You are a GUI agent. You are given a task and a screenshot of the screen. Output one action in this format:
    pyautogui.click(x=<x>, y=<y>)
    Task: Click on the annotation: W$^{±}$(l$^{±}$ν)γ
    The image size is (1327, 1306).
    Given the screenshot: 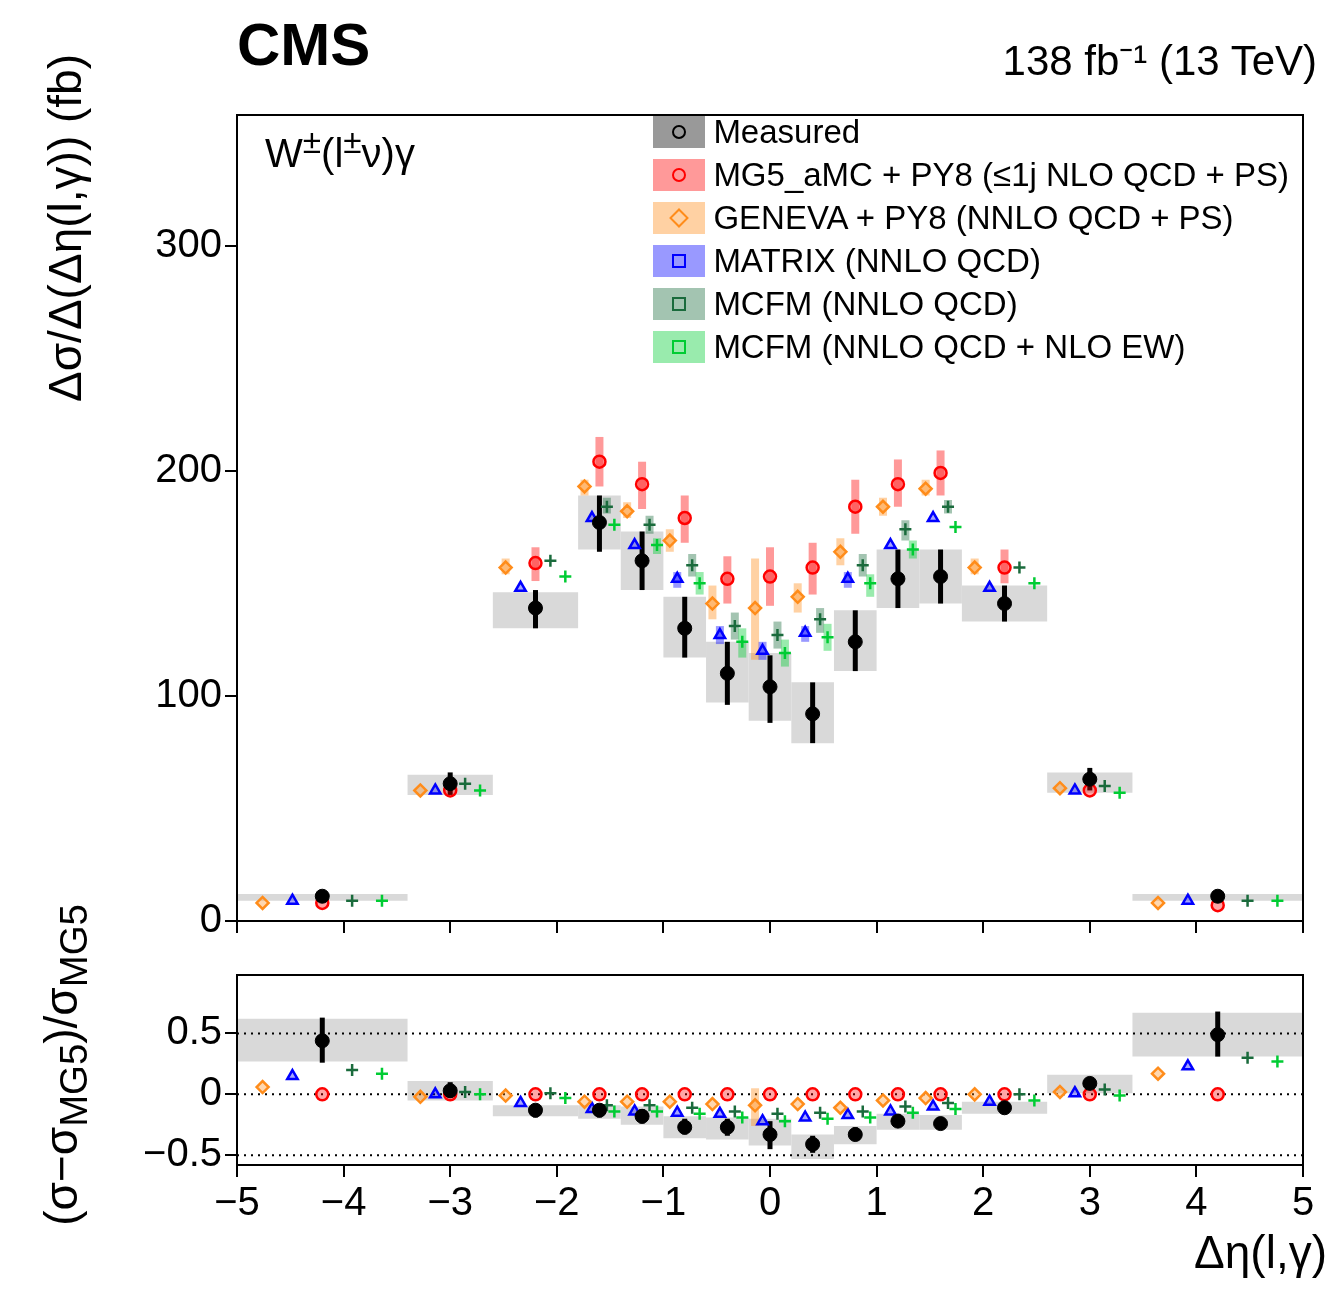 What is the action you would take?
    pyautogui.click(x=340, y=150)
    